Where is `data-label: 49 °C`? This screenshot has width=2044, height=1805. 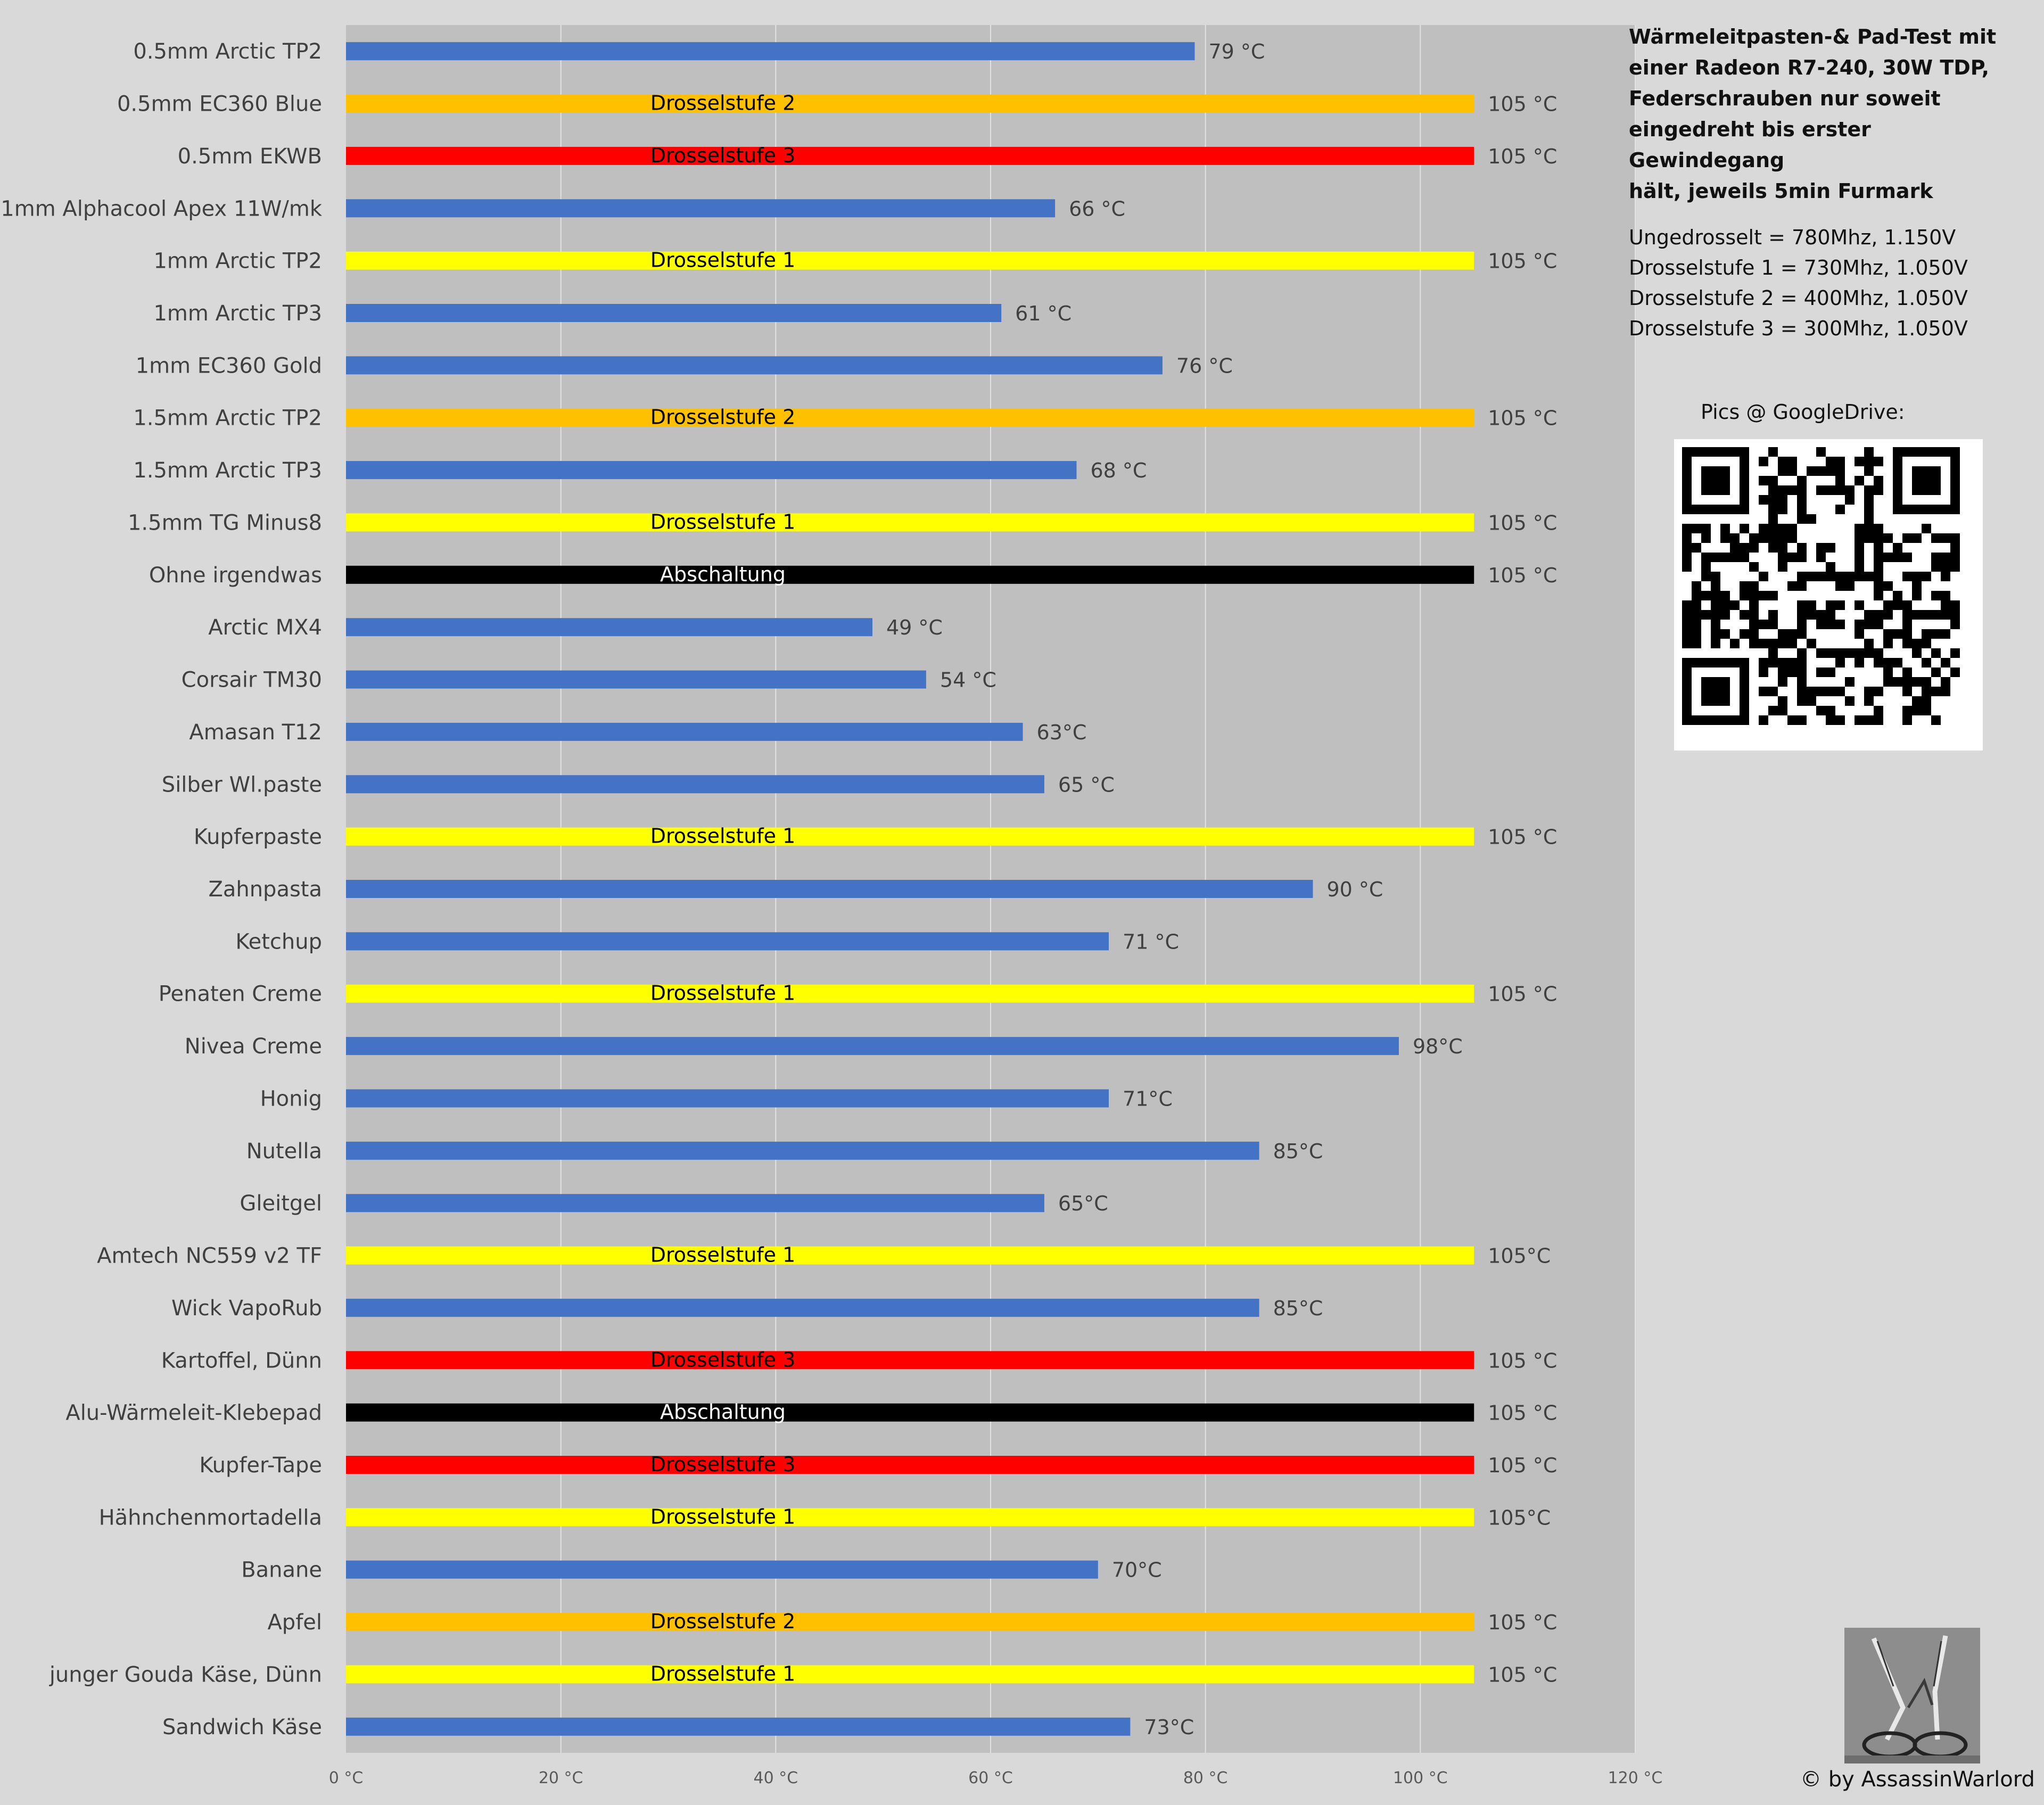 data-label: 49 °C is located at coordinates (914, 627).